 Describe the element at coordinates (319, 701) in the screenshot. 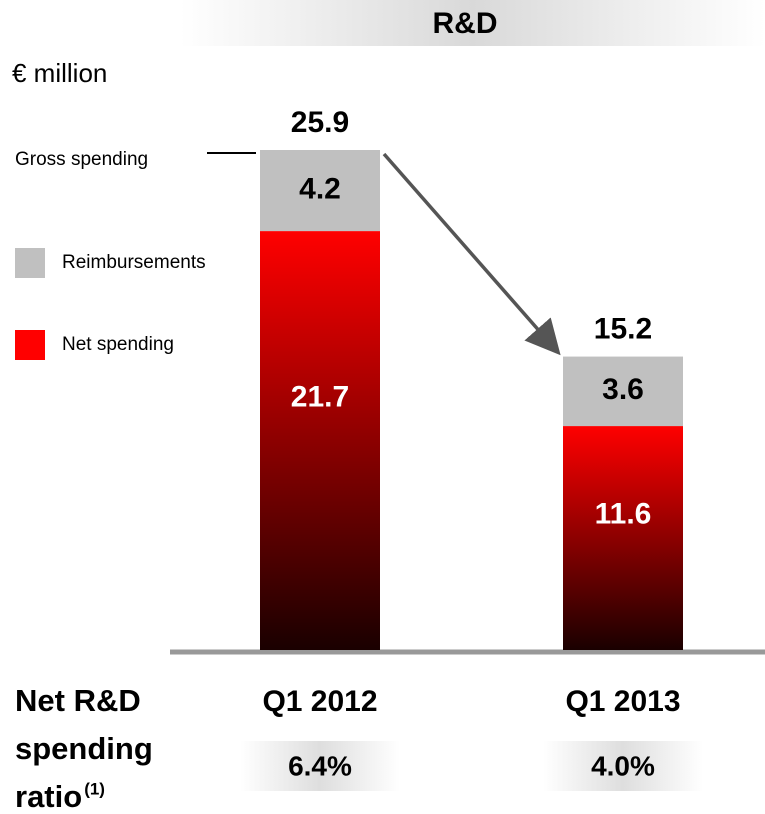

I see `x-tick-label: Q1 2012` at that location.